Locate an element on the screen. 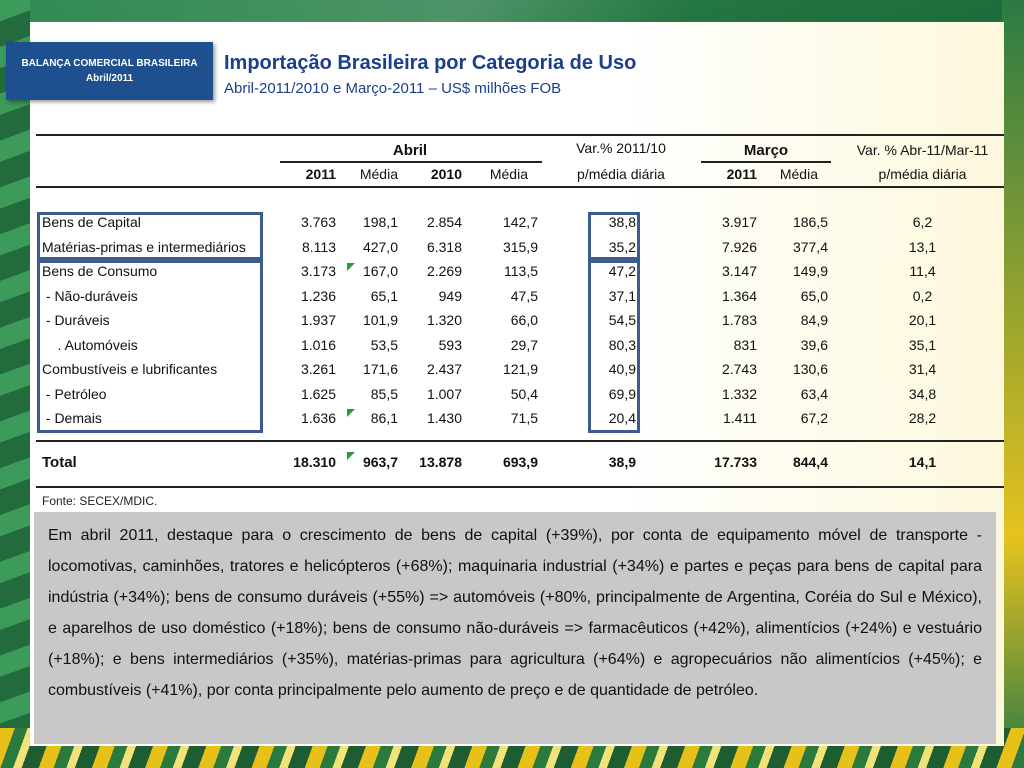 This screenshot has width=1024, height=768. row-label: . Automóveis is located at coordinates (90, 345).